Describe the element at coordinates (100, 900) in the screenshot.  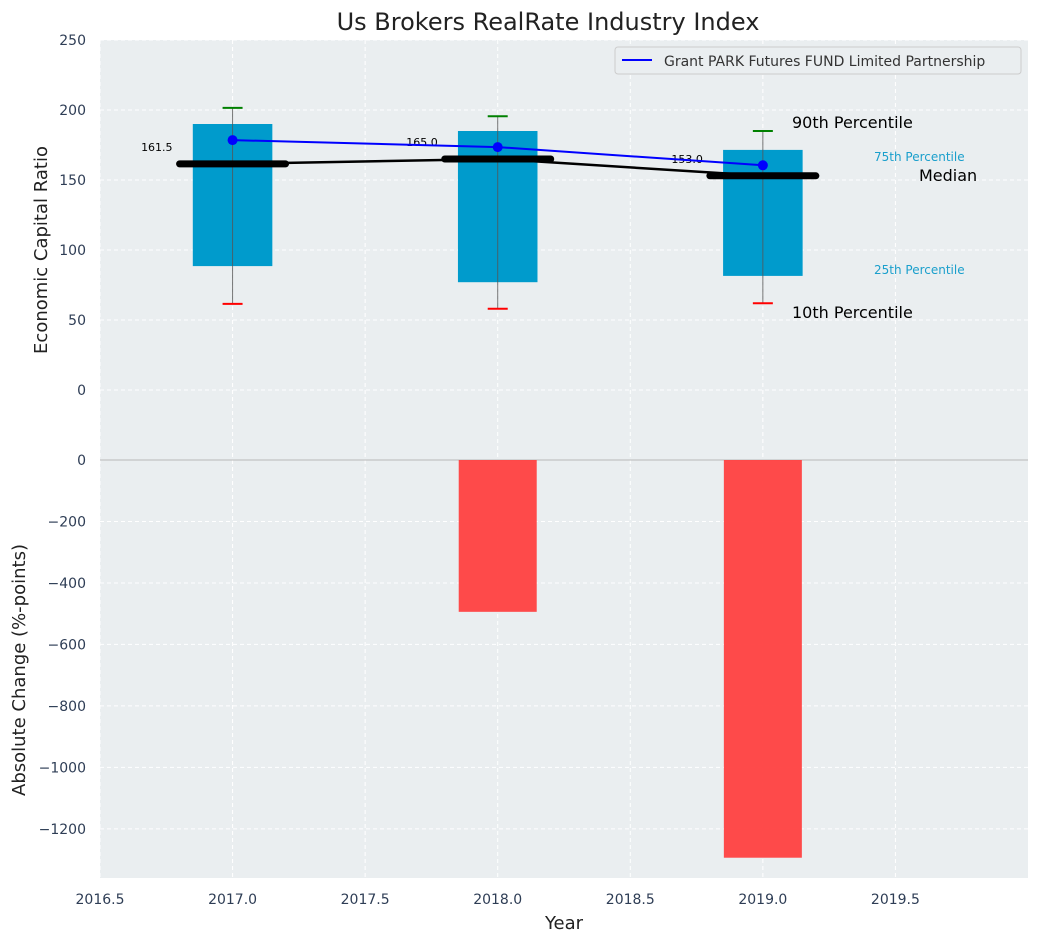
I see `x-tick-label: 2016.5` at that location.